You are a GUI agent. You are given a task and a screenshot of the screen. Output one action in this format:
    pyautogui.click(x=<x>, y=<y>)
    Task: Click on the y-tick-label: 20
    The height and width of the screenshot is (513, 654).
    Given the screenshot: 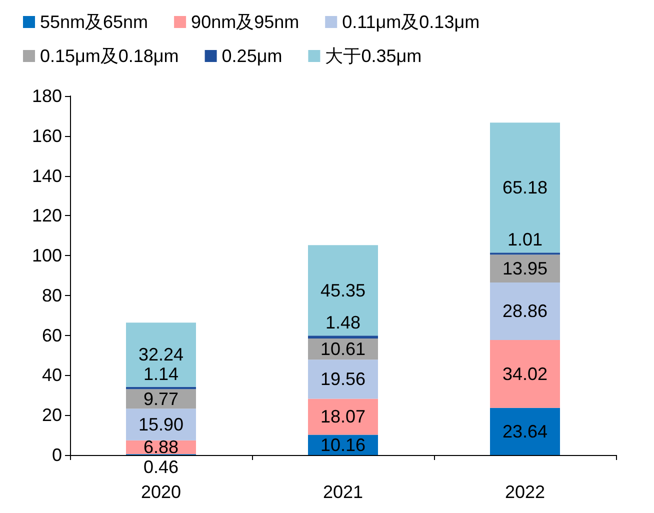 What is the action you would take?
    pyautogui.click(x=52, y=415)
    